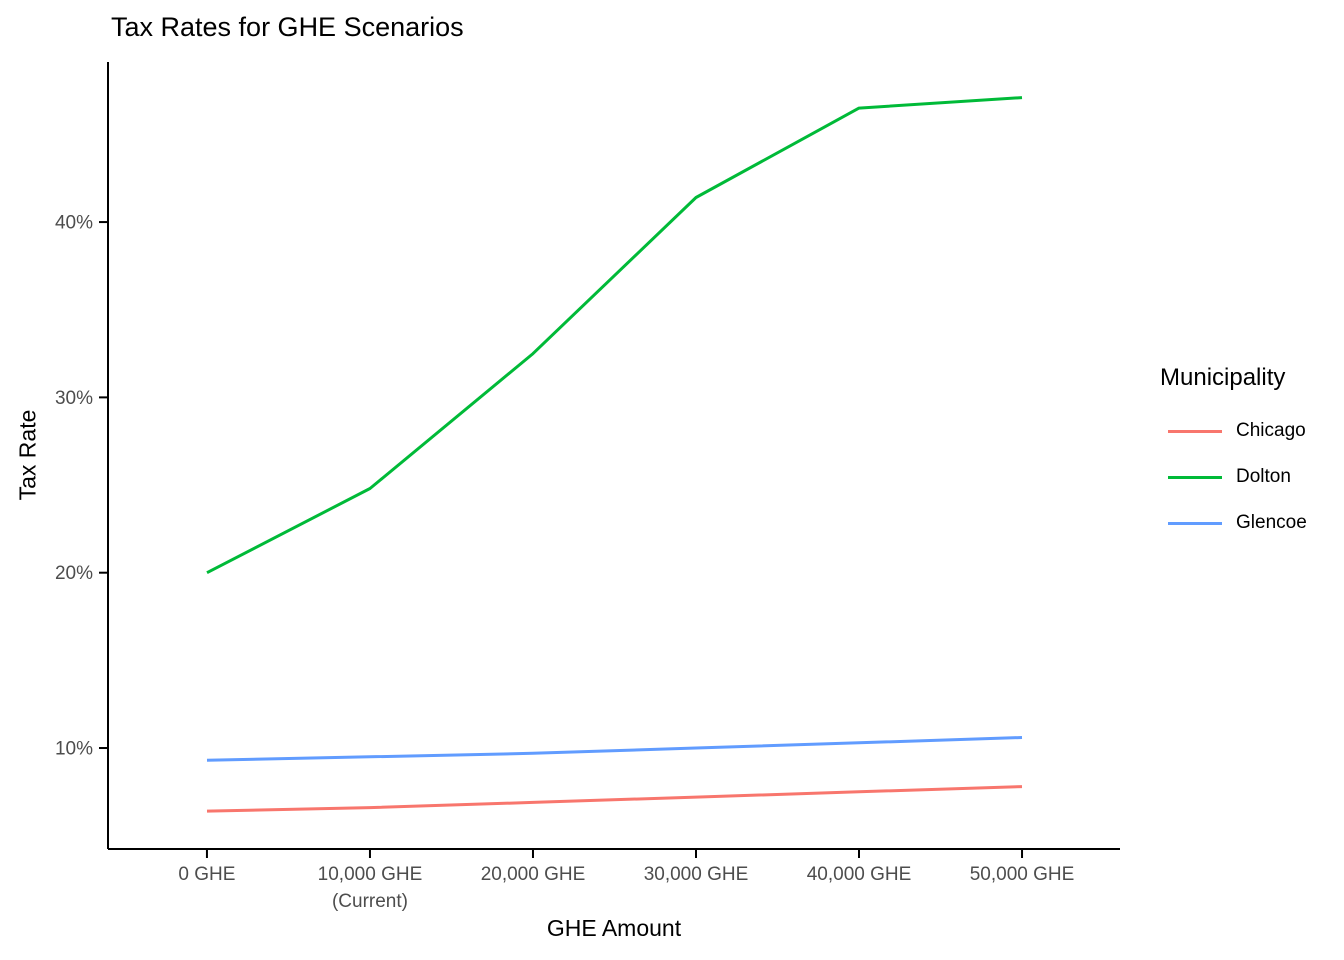  I want to click on chart-title: Tax Rates for GHE Scenarios, so click(287, 27).